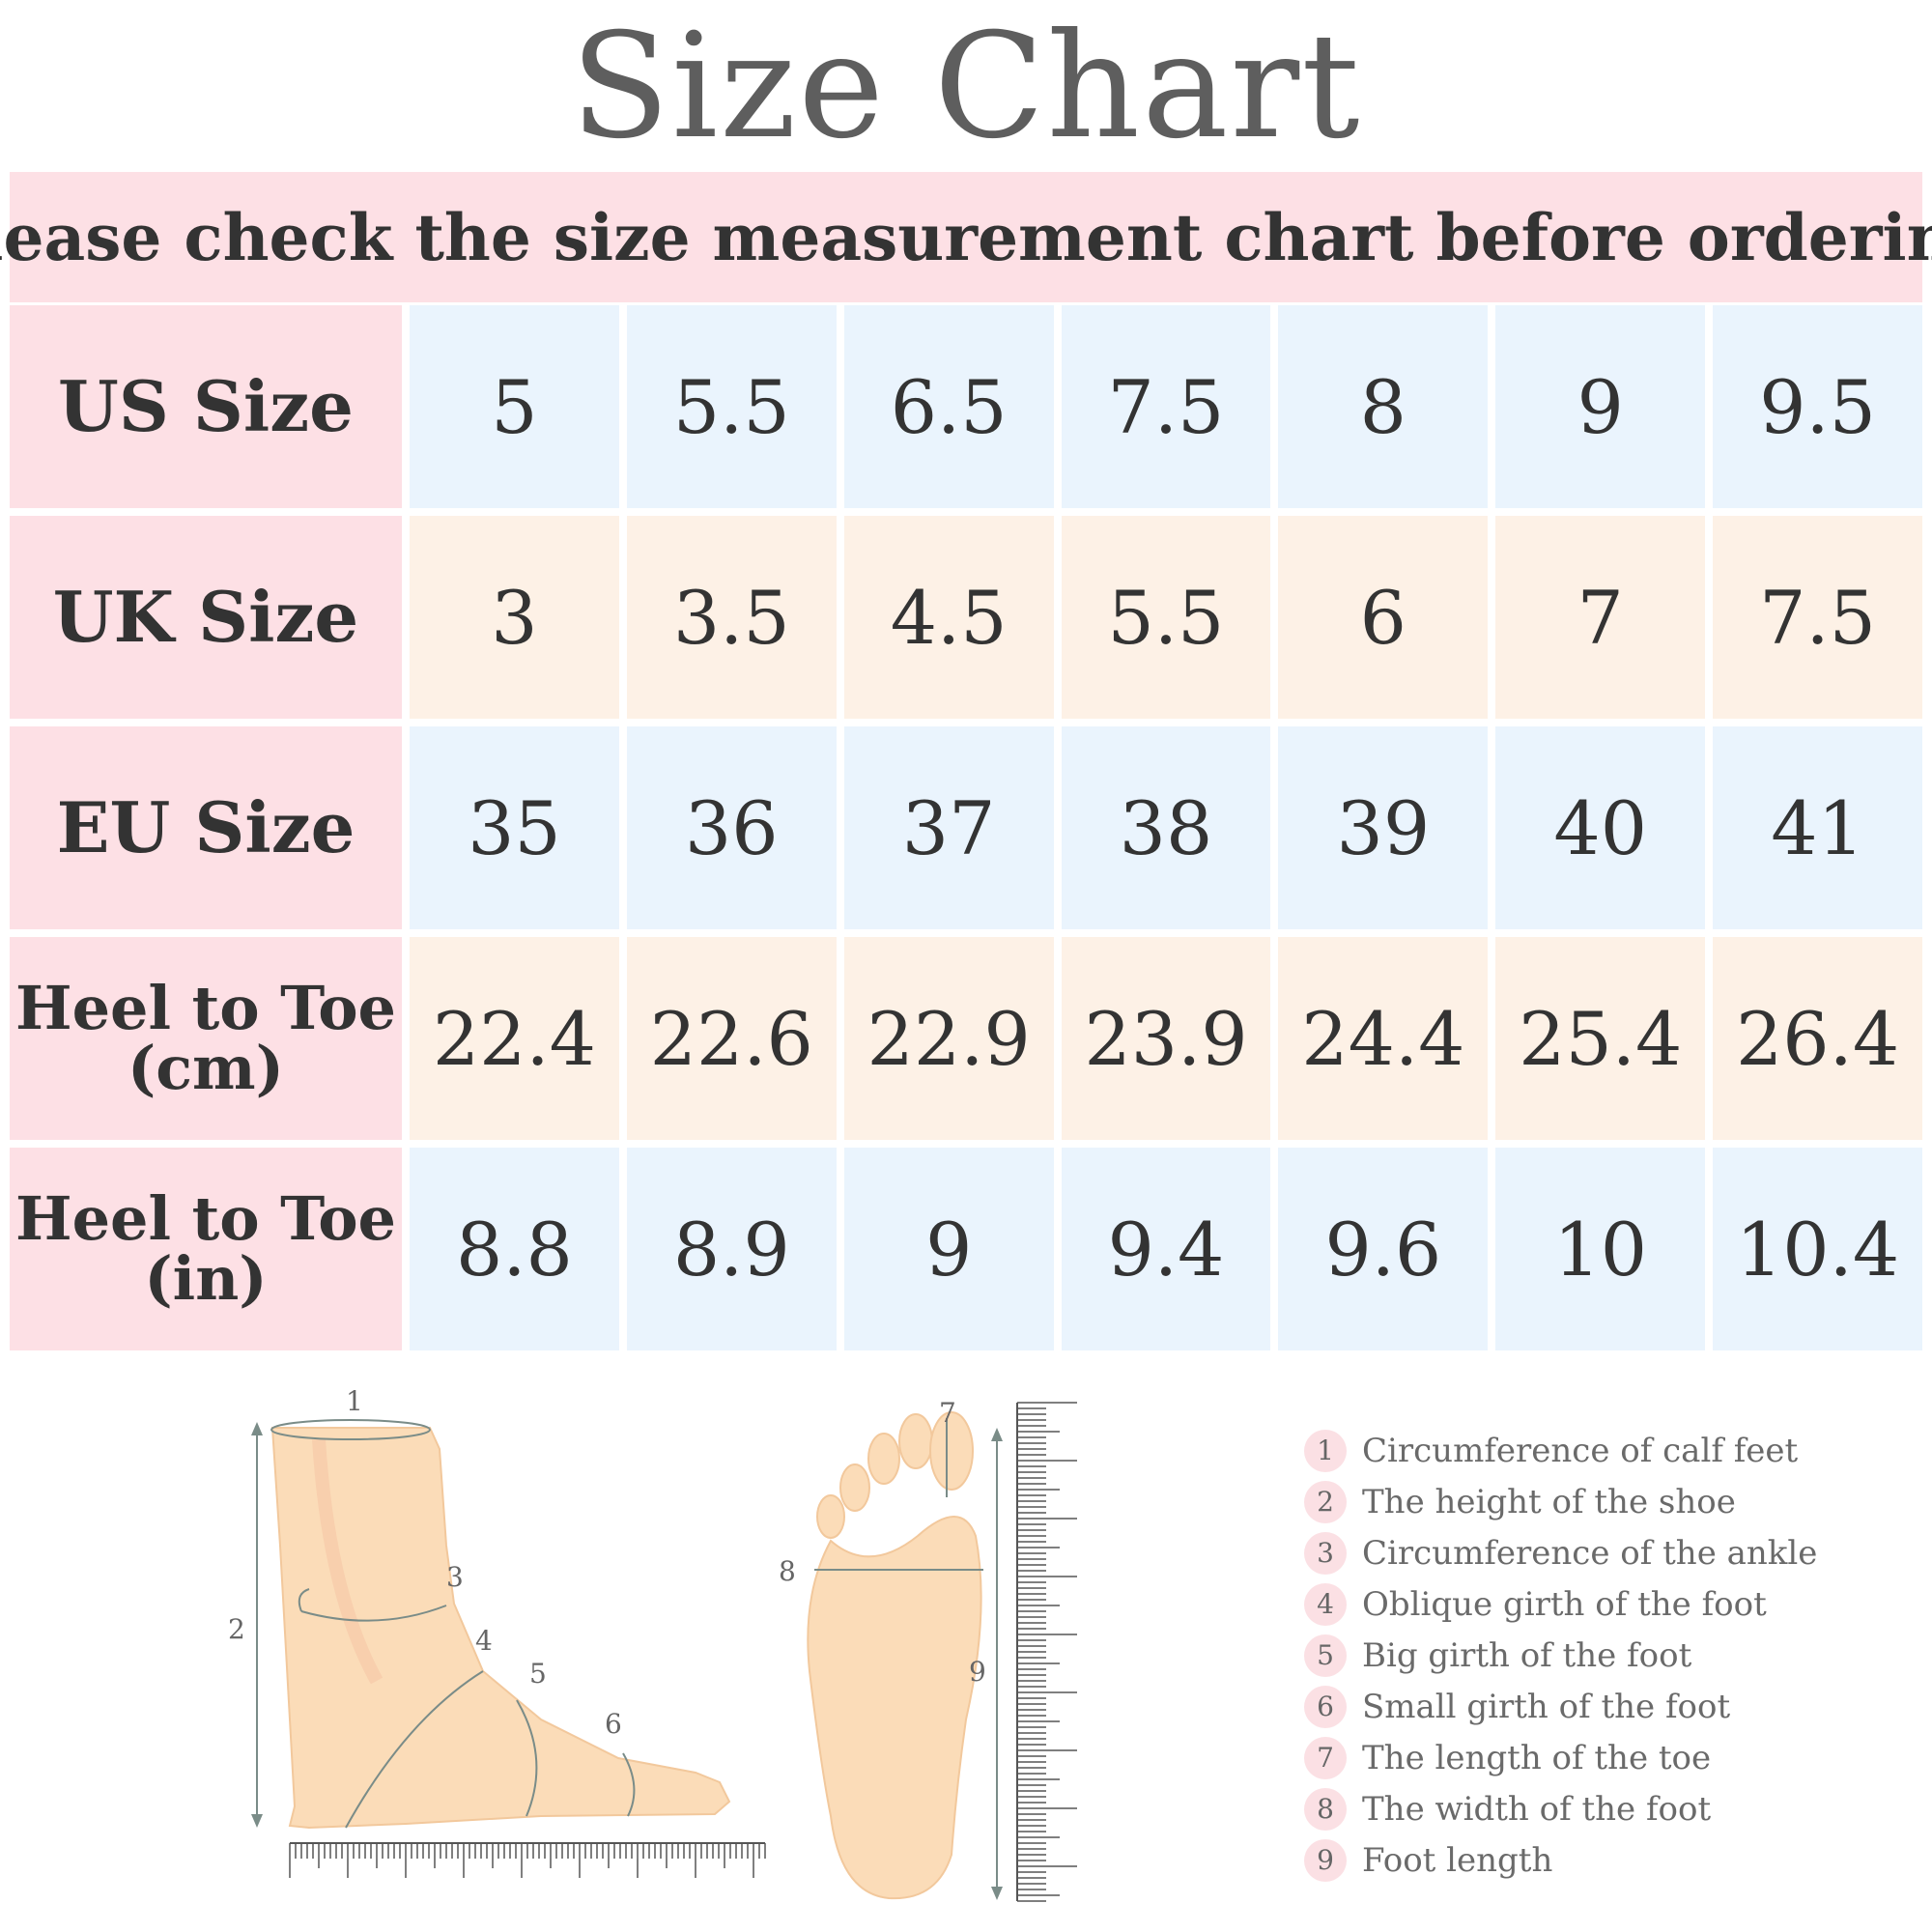  I want to click on diagram-label-1: 1, so click(354, 1401).